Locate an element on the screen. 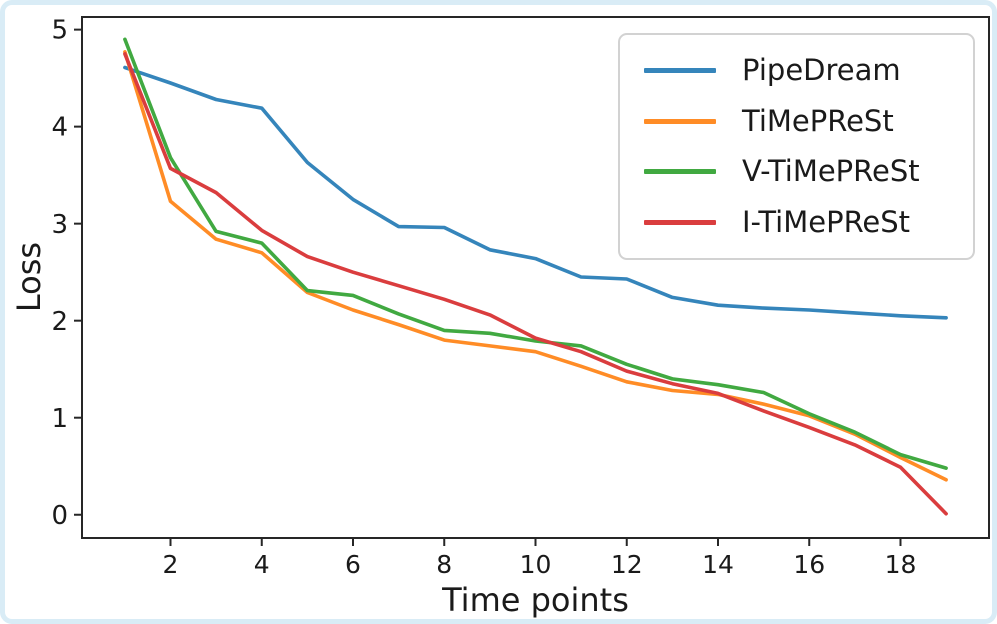 Image resolution: width=997 pixels, height=624 pixels. y-tick-label: 4 is located at coordinates (59, 128).